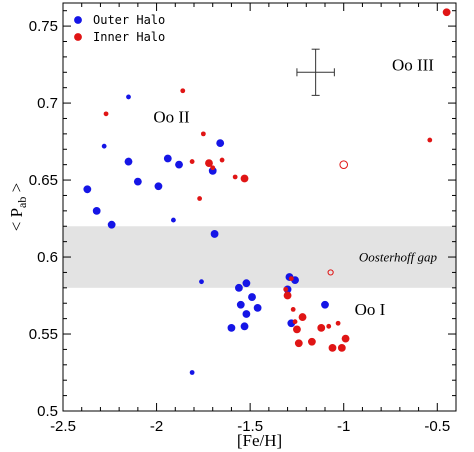 The width and height of the screenshot is (474, 452). Describe the element at coordinates (370, 309) in the screenshot. I see `region-label: Oo I` at that location.